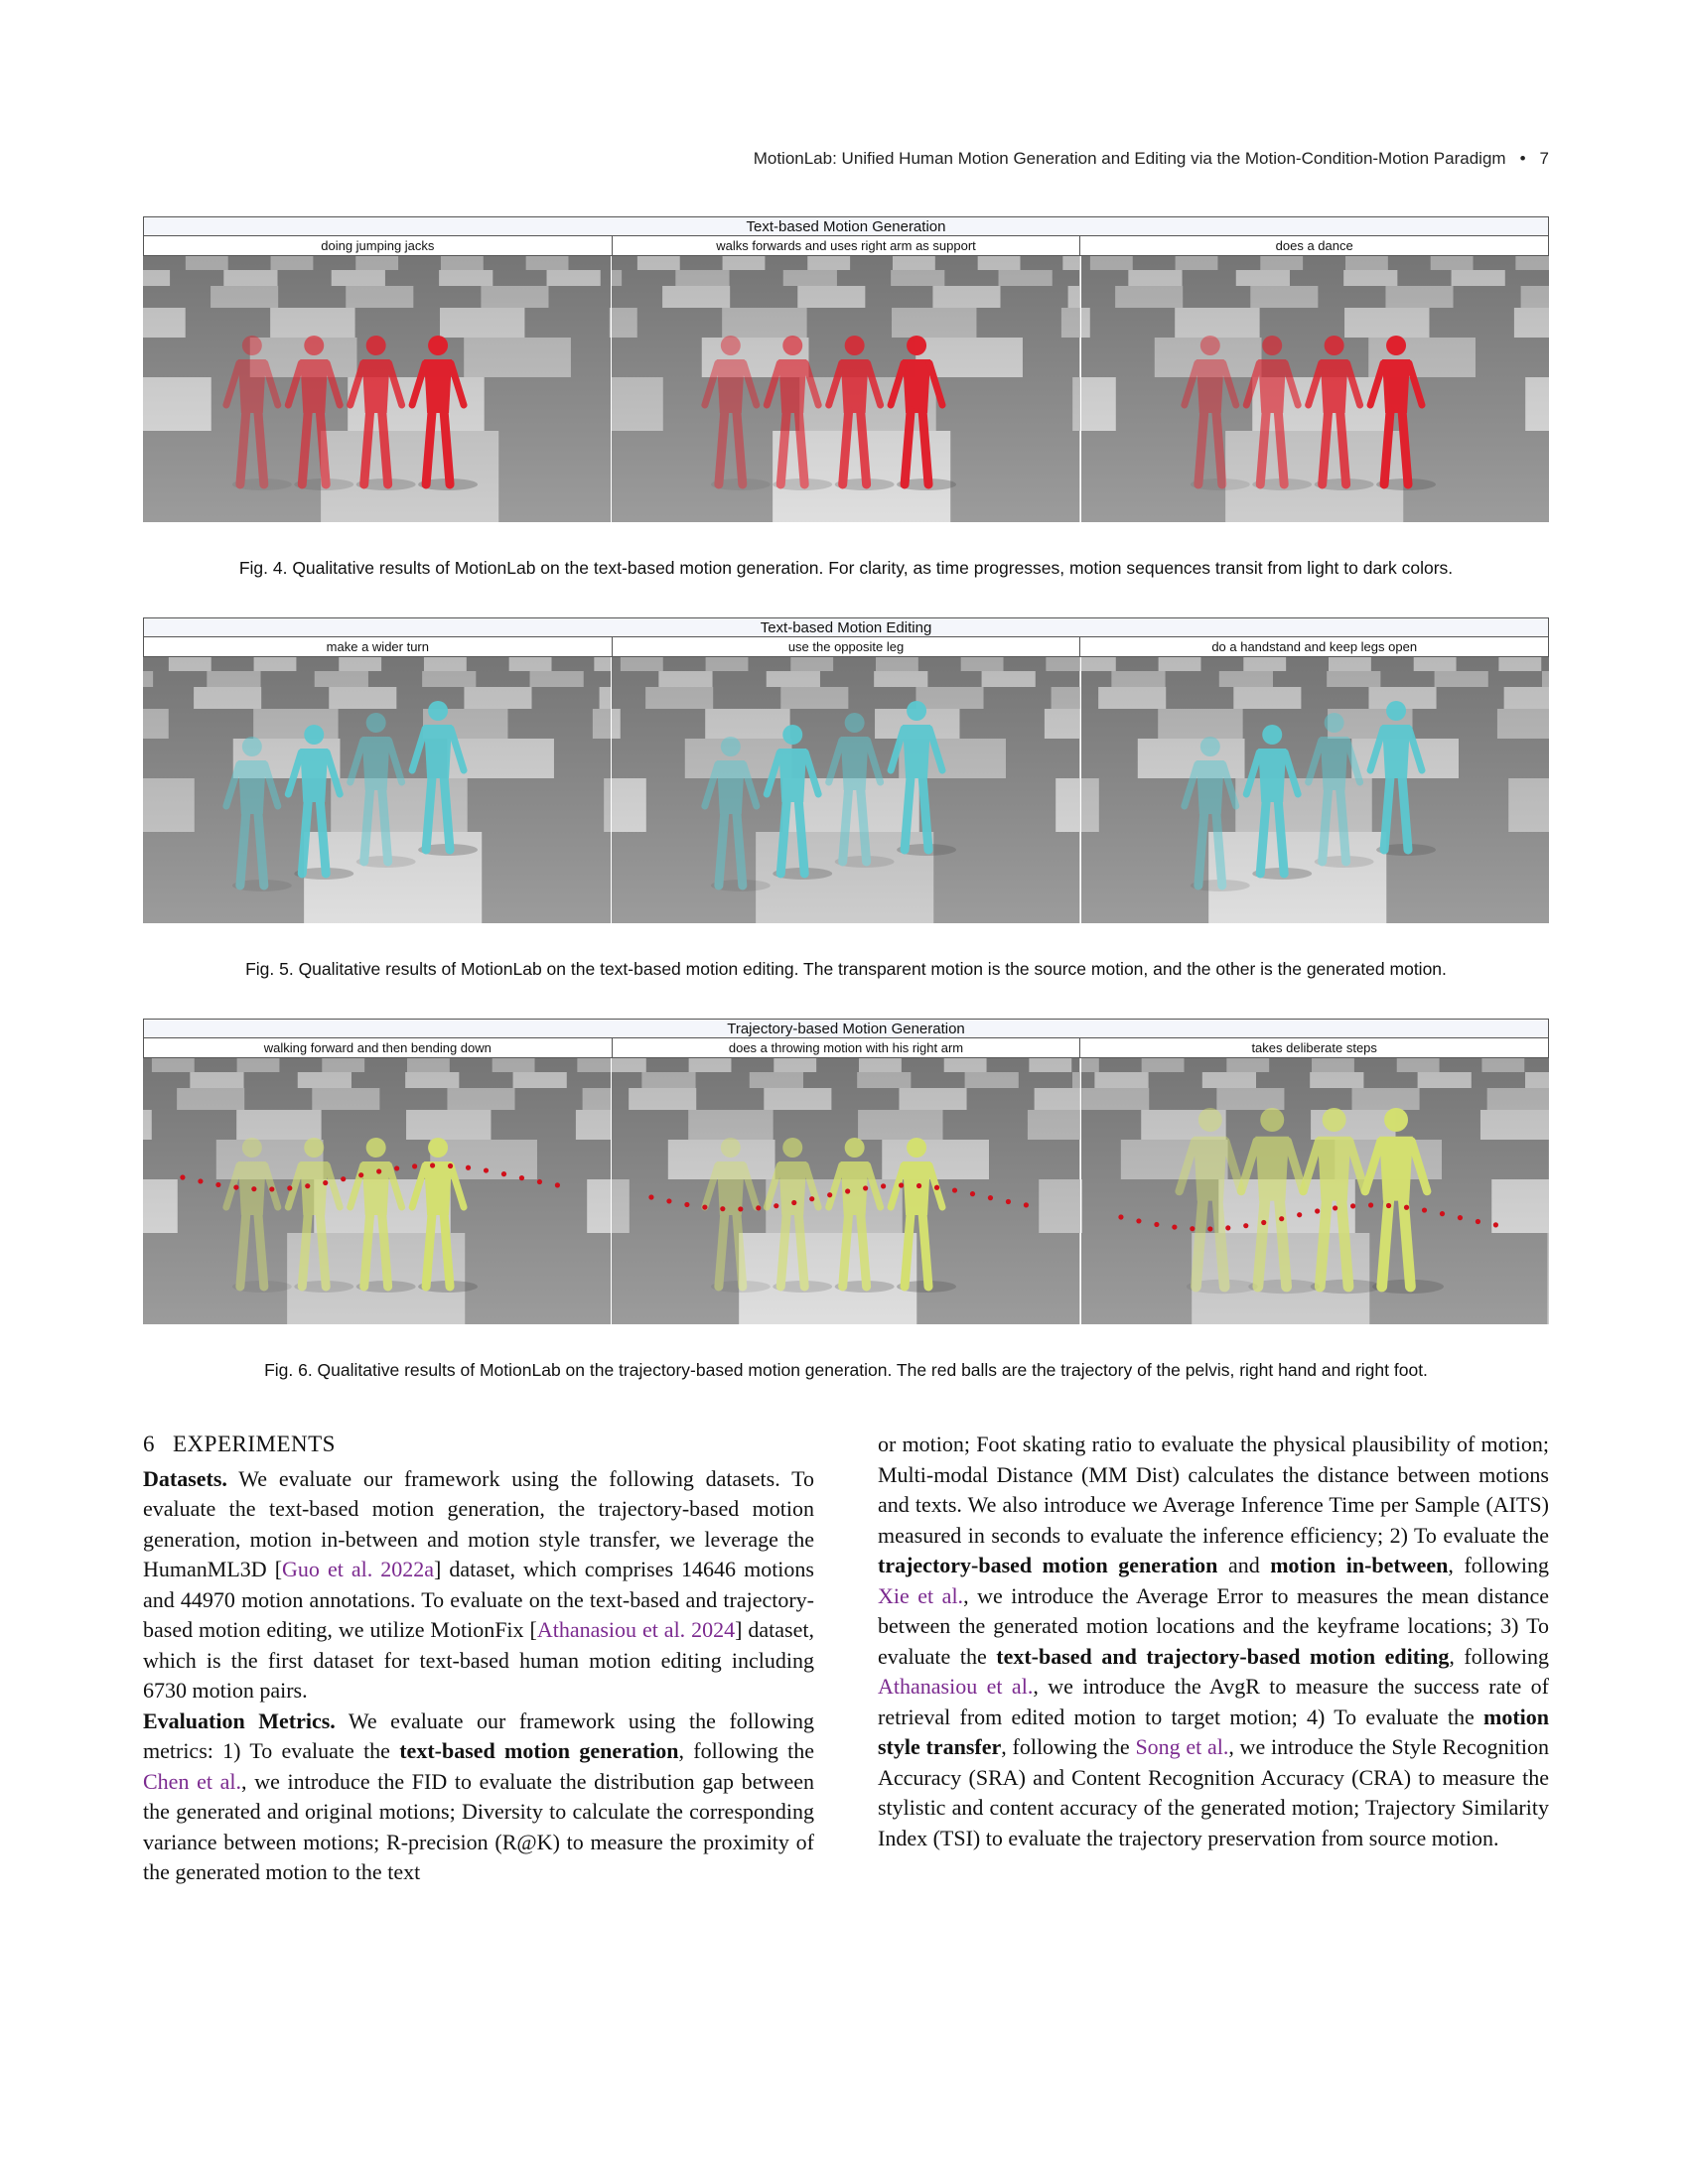  Describe the element at coordinates (149, 1444) in the screenshot. I see `section-number: 6` at that location.